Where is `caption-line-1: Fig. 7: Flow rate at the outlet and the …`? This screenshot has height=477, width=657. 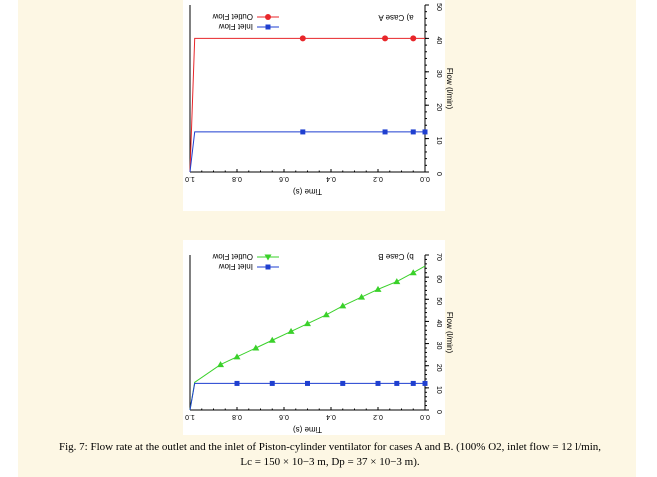 caption-line-1: Fig. 7: Flow rate at the outlet and the … is located at coordinates (330, 447).